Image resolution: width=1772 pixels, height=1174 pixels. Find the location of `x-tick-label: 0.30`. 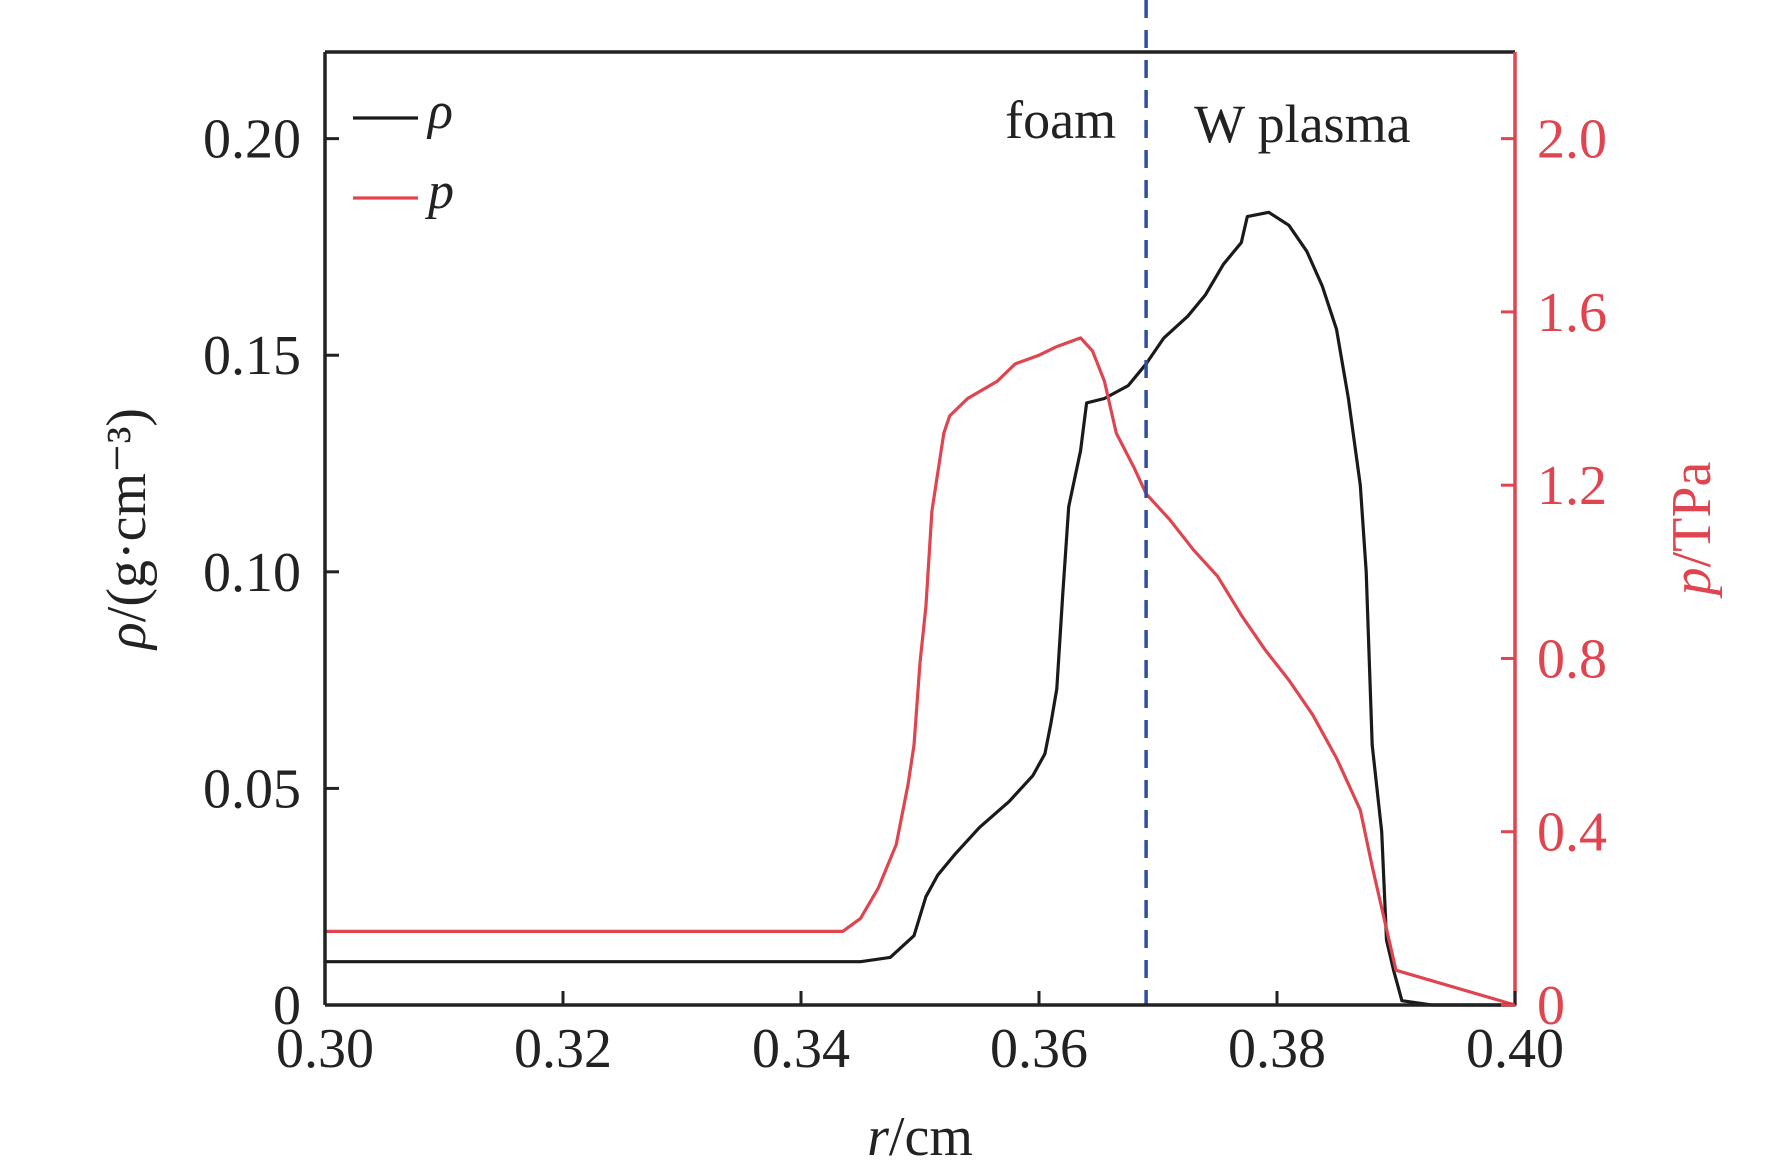

x-tick-label: 0.30 is located at coordinates (325, 1049).